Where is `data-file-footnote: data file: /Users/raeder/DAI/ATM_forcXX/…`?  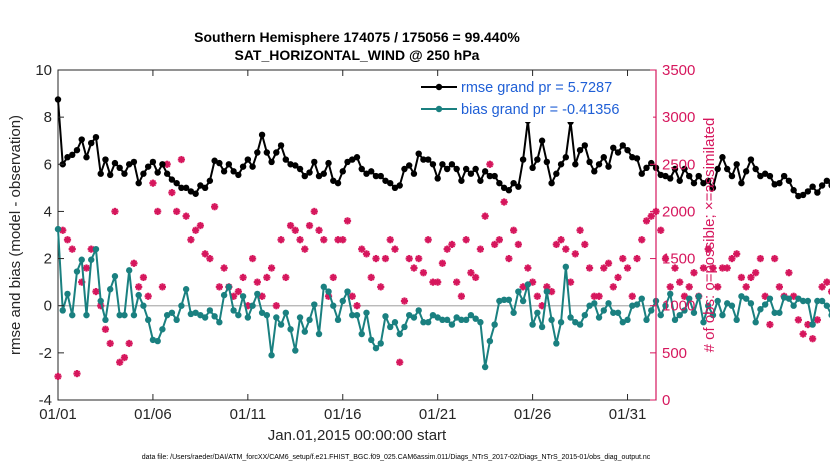
data-file-footnote: data file: /Users/raeder/DAI/ATM_forcXX/… is located at coordinates (396, 457).